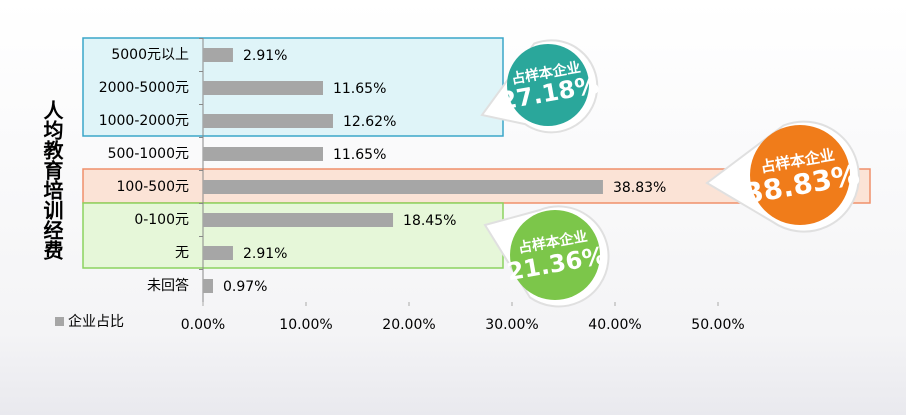 The width and height of the screenshot is (906, 415). Describe the element at coordinates (96, 321) in the screenshot. I see `legend-label: 企业占比` at that location.